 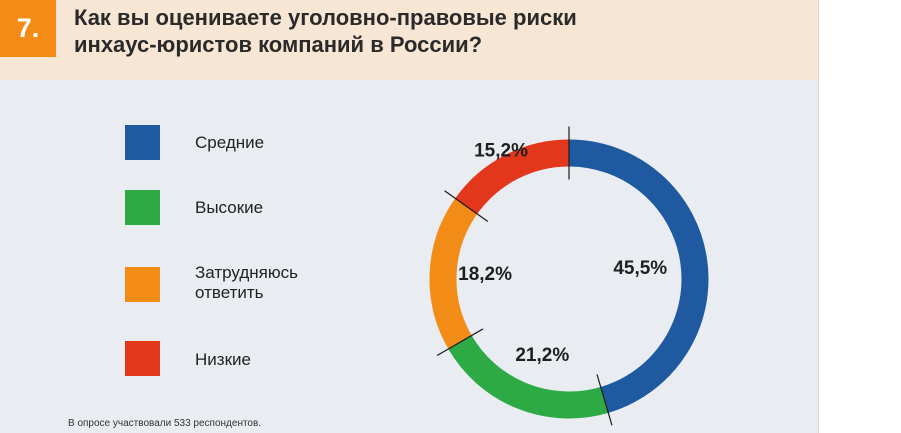 What do you see at coordinates (229, 292) in the screenshot?
I see `legend-label-undecided-line-2: ответить` at bounding box center [229, 292].